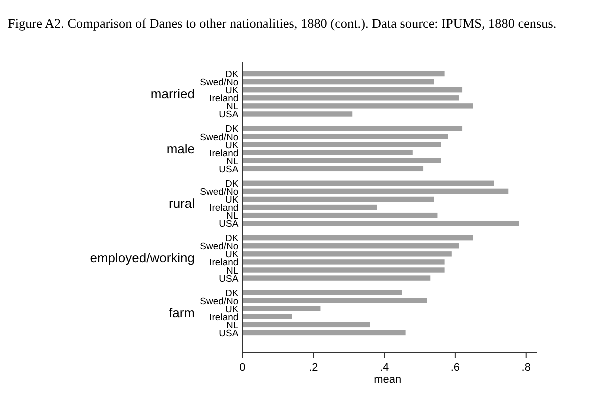  I want to click on x-axis-title: mean, so click(388, 380).